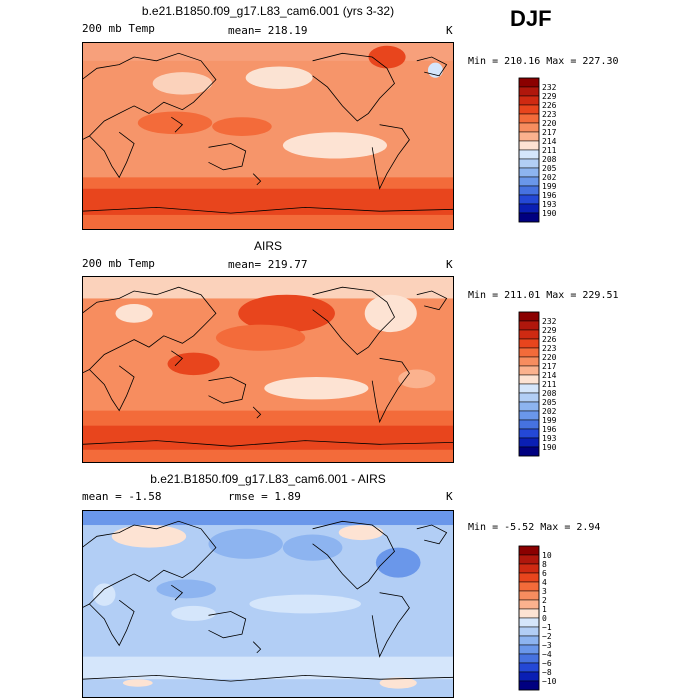 Image resolution: width=700 pixels, height=700 pixels. Describe the element at coordinates (549, 87) in the screenshot. I see `colorbar-label-0: 232` at that location.